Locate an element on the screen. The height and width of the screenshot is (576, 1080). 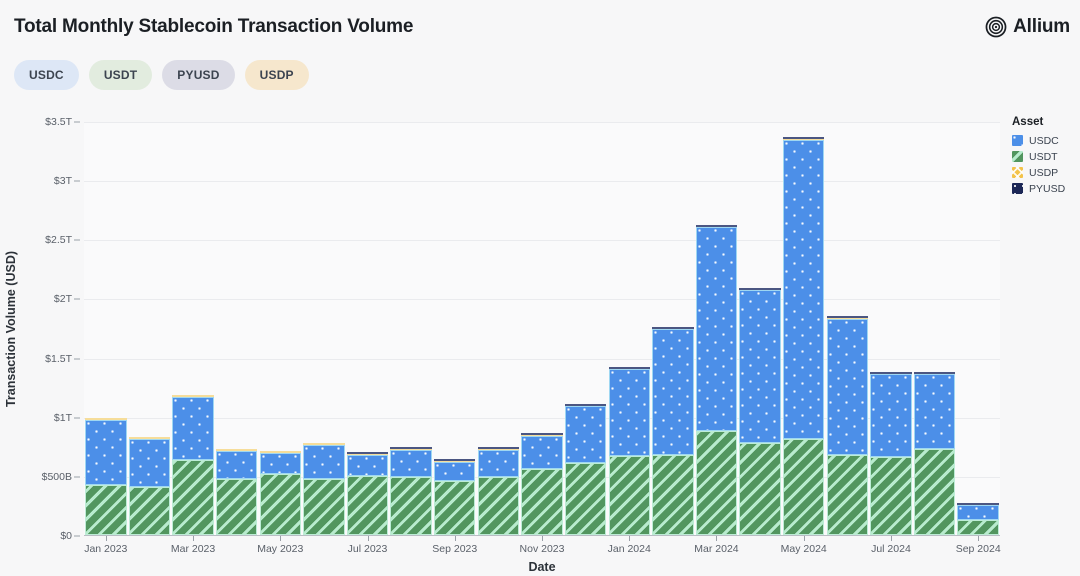
legend-item-usdt: USDT is located at coordinates (1046, 156).